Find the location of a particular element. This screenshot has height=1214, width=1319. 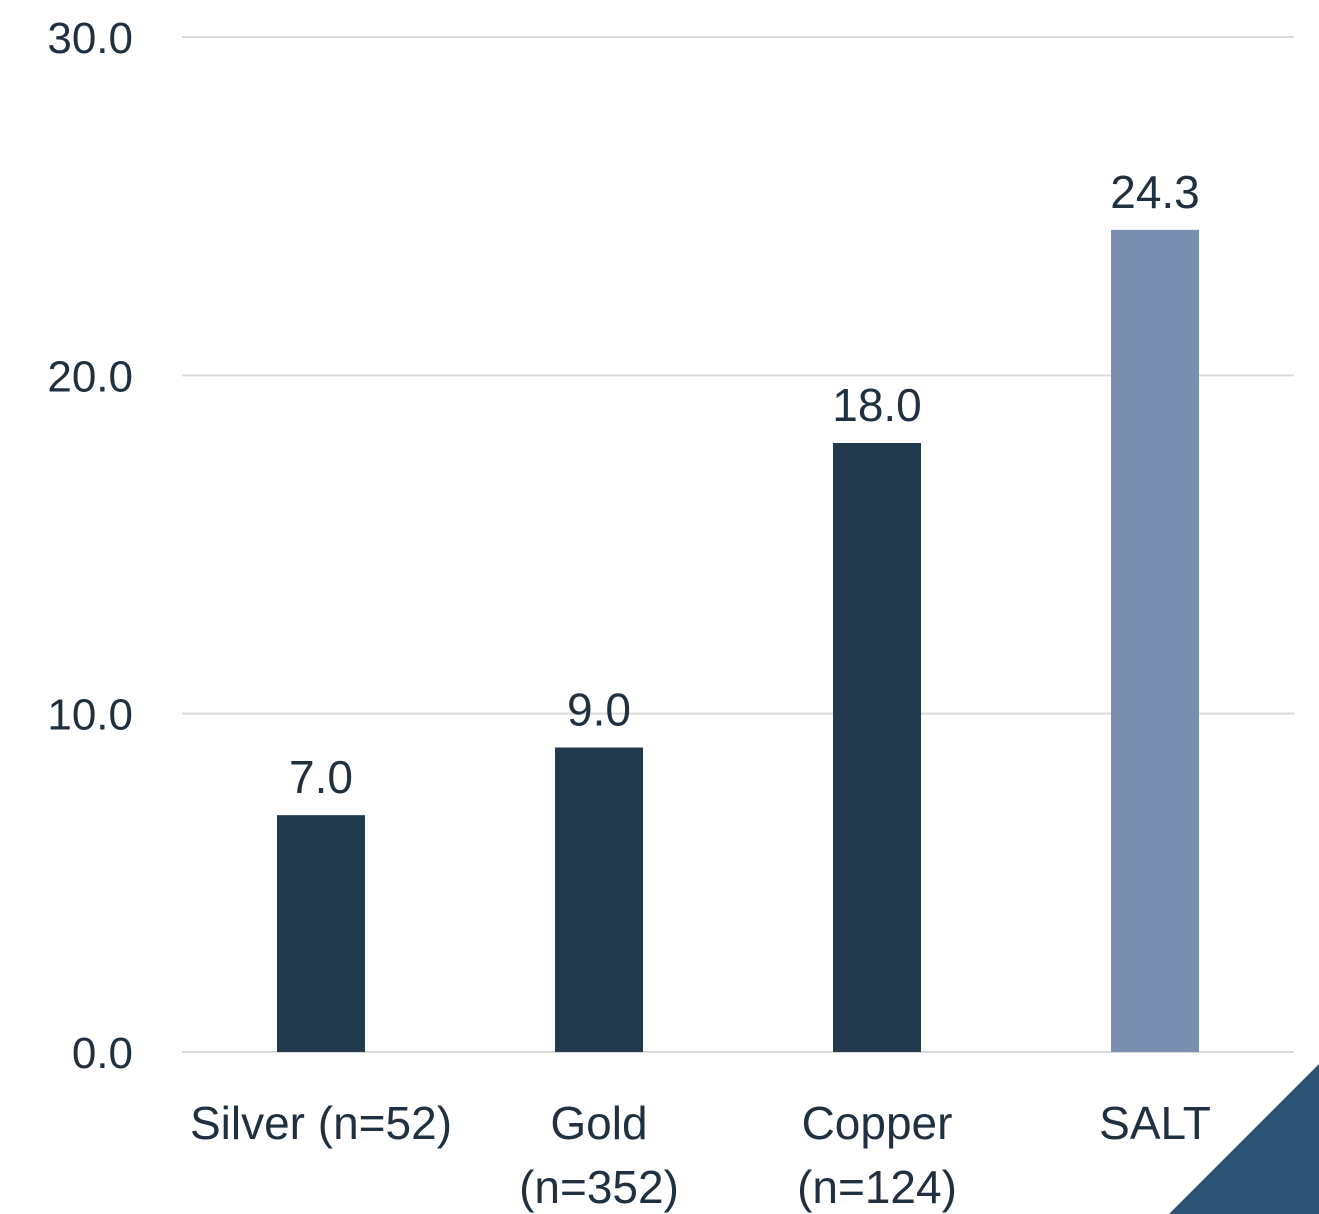

x-tick-label: Silver (n=52) is located at coordinates (321, 1123).